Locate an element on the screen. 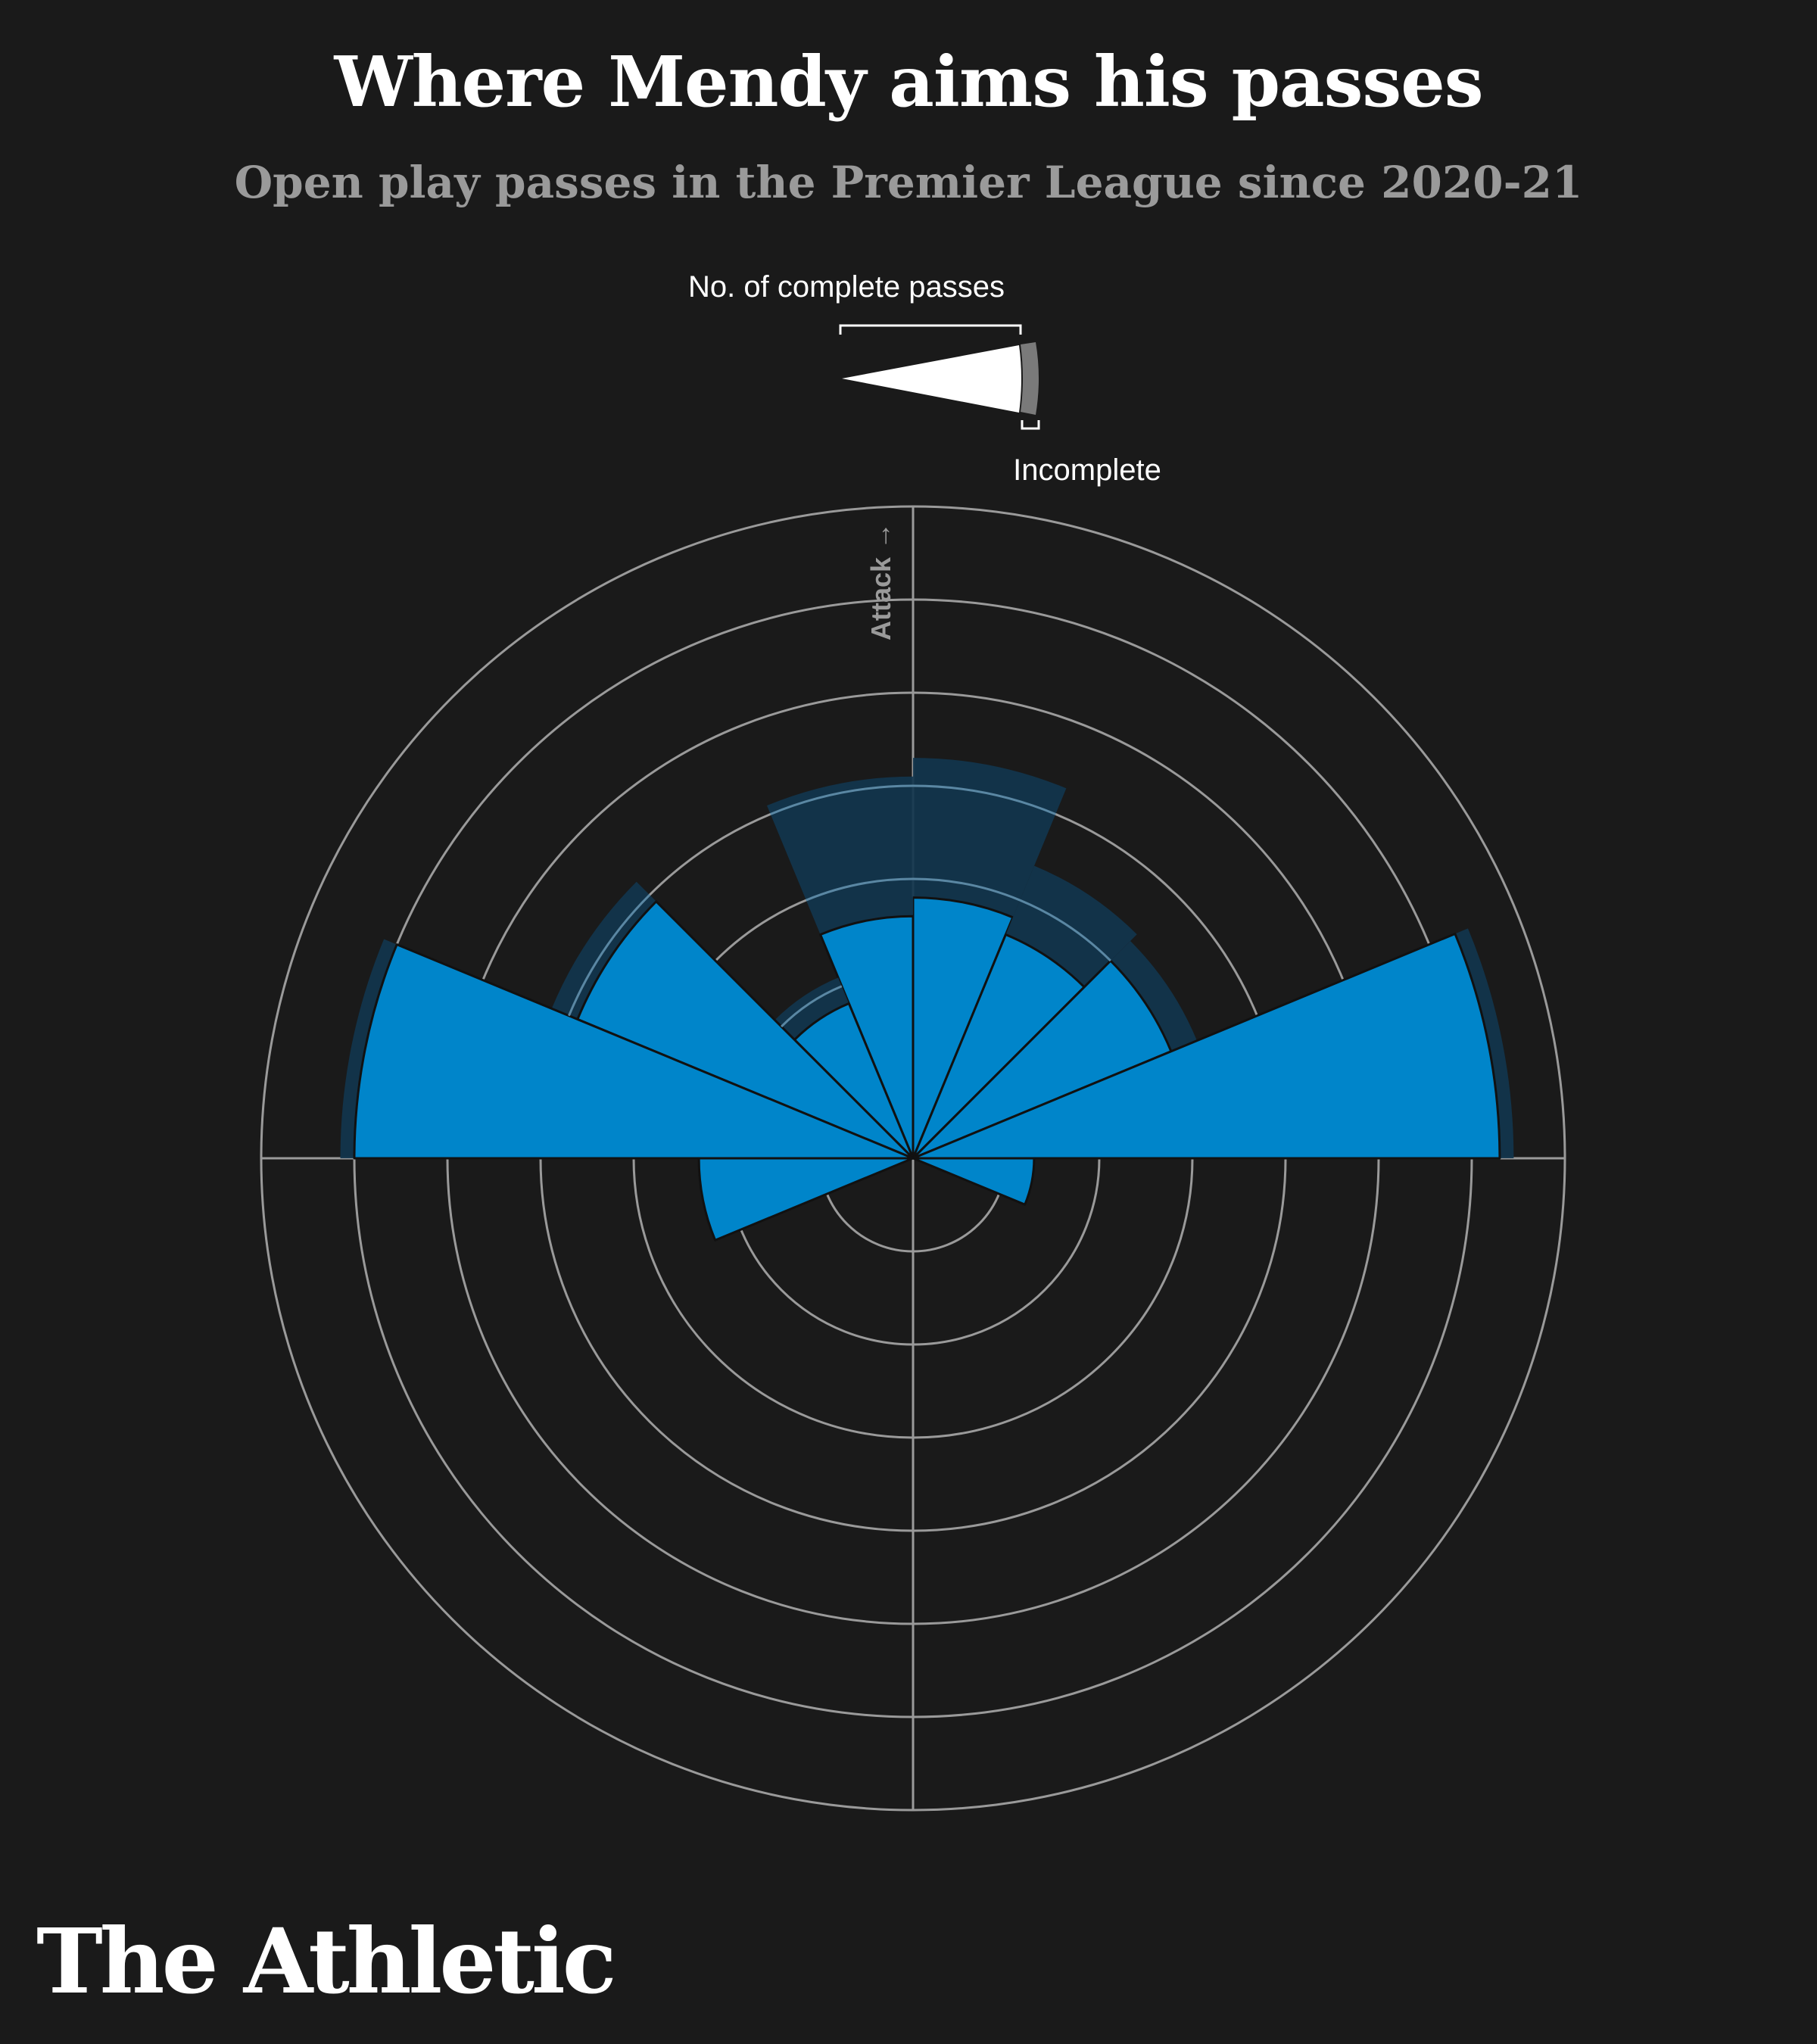  legend-incomplete-bracket is located at coordinates (1030, 425).